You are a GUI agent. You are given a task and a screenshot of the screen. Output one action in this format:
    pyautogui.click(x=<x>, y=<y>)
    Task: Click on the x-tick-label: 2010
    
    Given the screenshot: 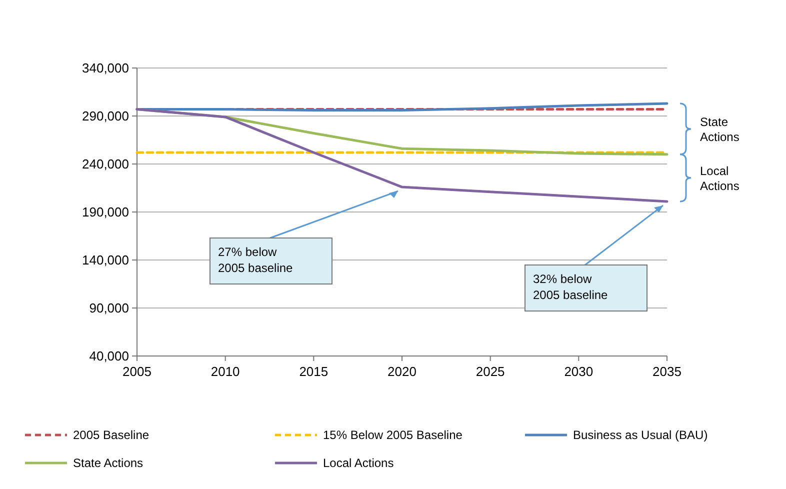 What is the action you would take?
    pyautogui.click(x=225, y=371)
    